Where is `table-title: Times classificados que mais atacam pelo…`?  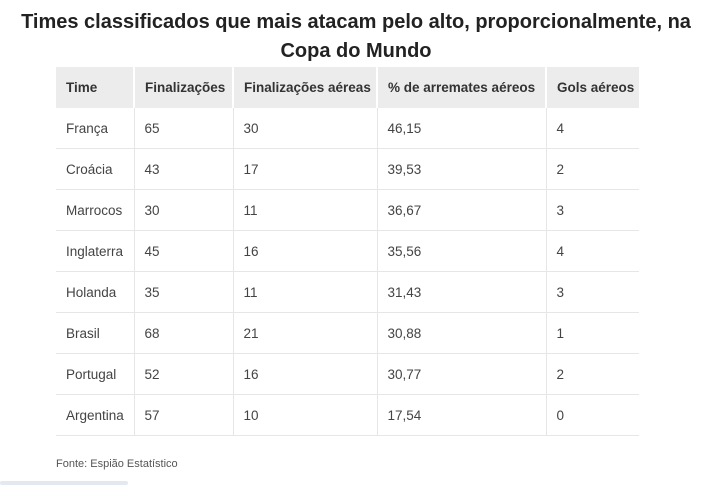
table-title: Times classificados que mais atacam pelo… is located at coordinates (356, 37).